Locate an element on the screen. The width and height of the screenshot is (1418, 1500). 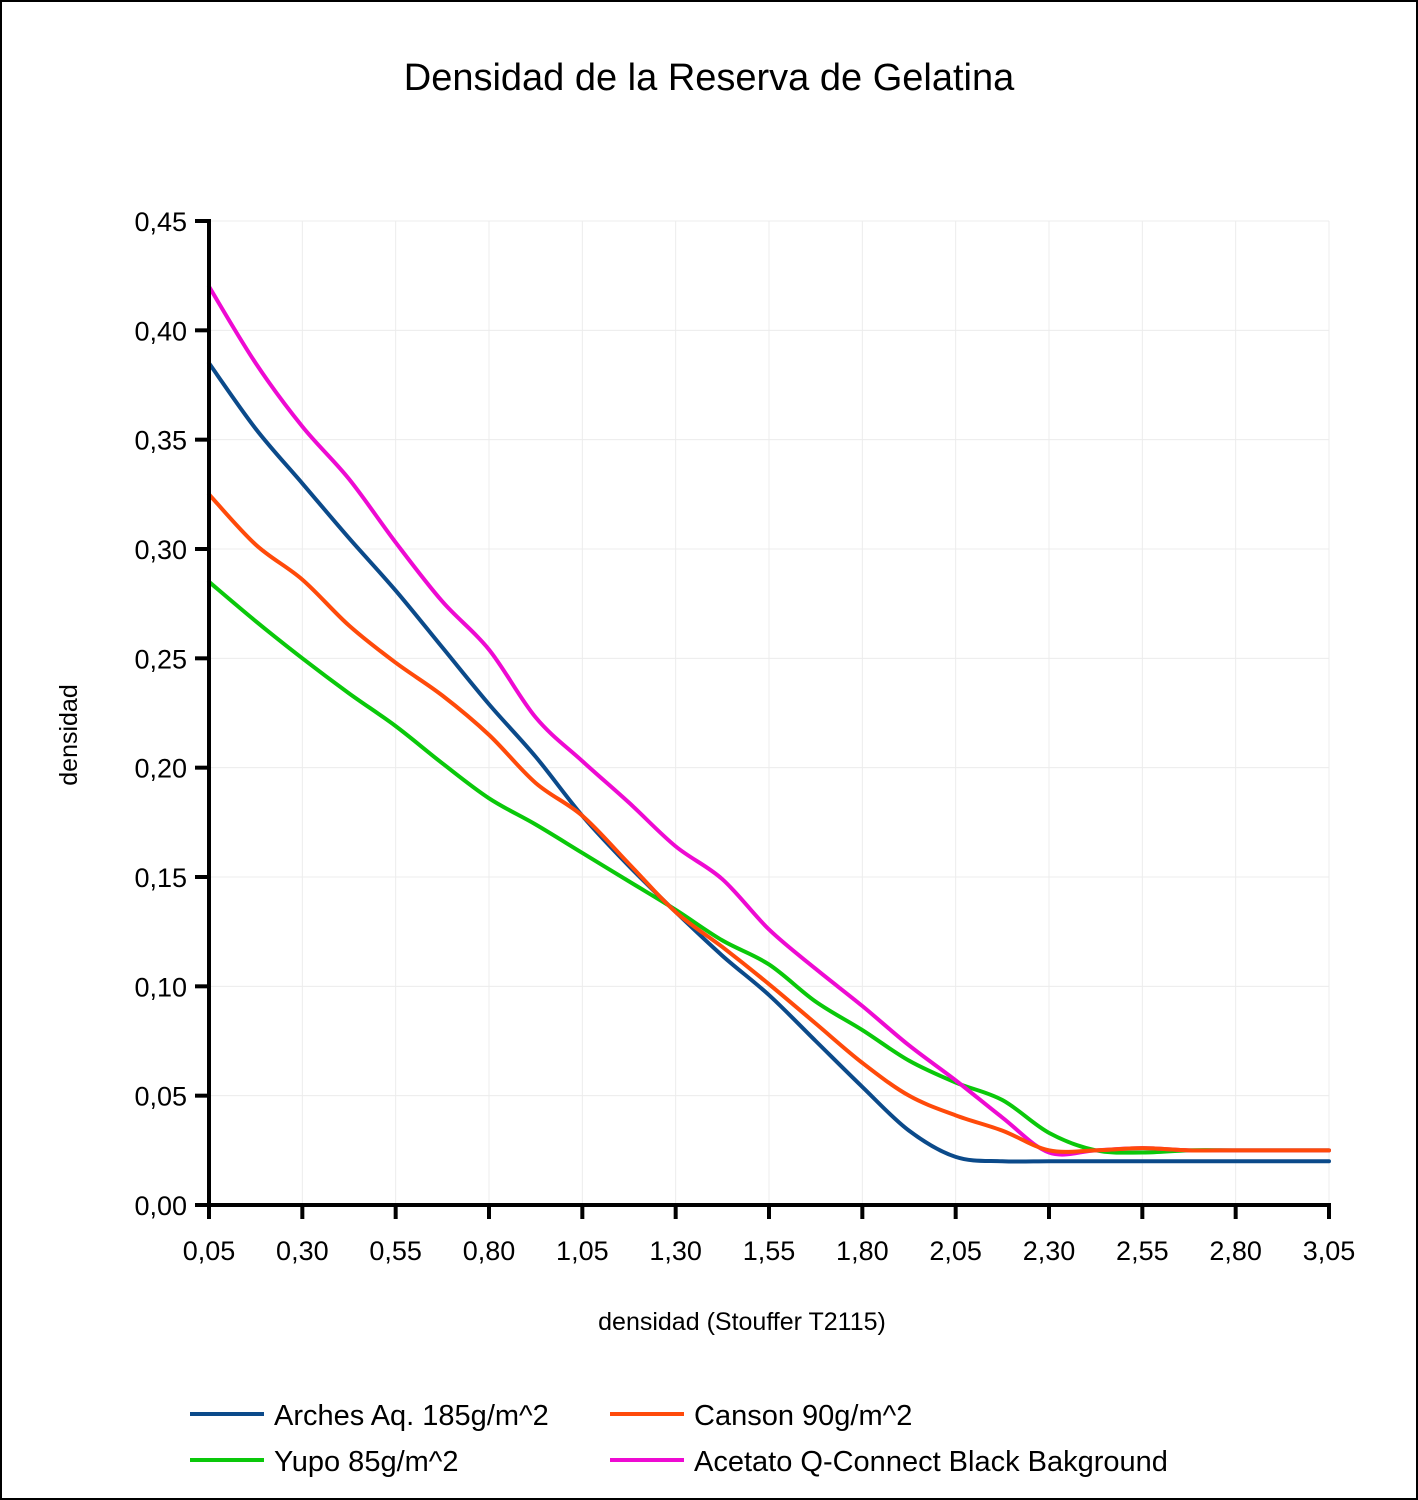
x-tick-label: 2,55 is located at coordinates (1142, 1251).